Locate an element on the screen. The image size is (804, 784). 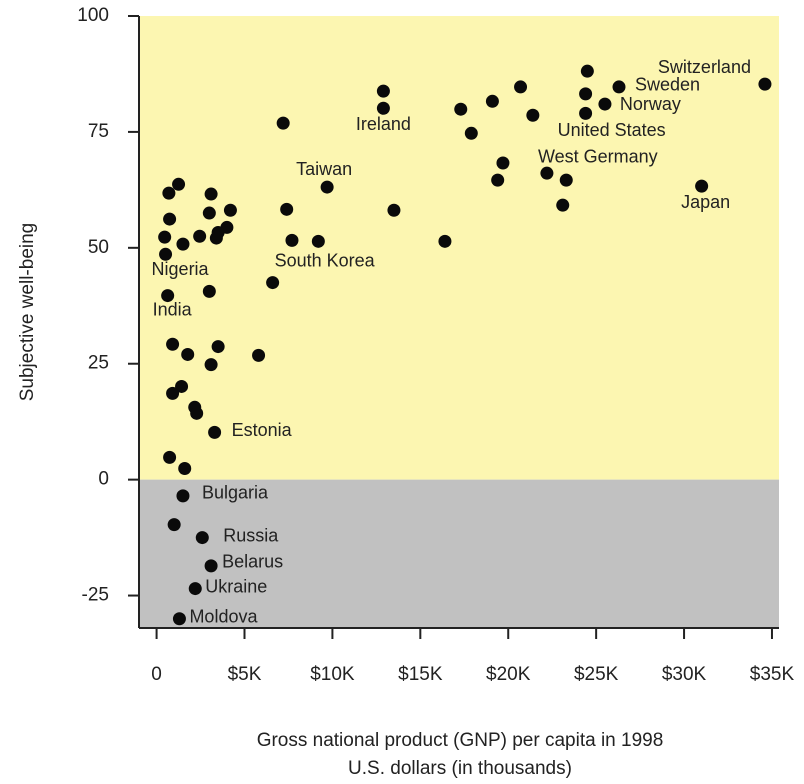
point-label: Taiwan is located at coordinates (324, 169).